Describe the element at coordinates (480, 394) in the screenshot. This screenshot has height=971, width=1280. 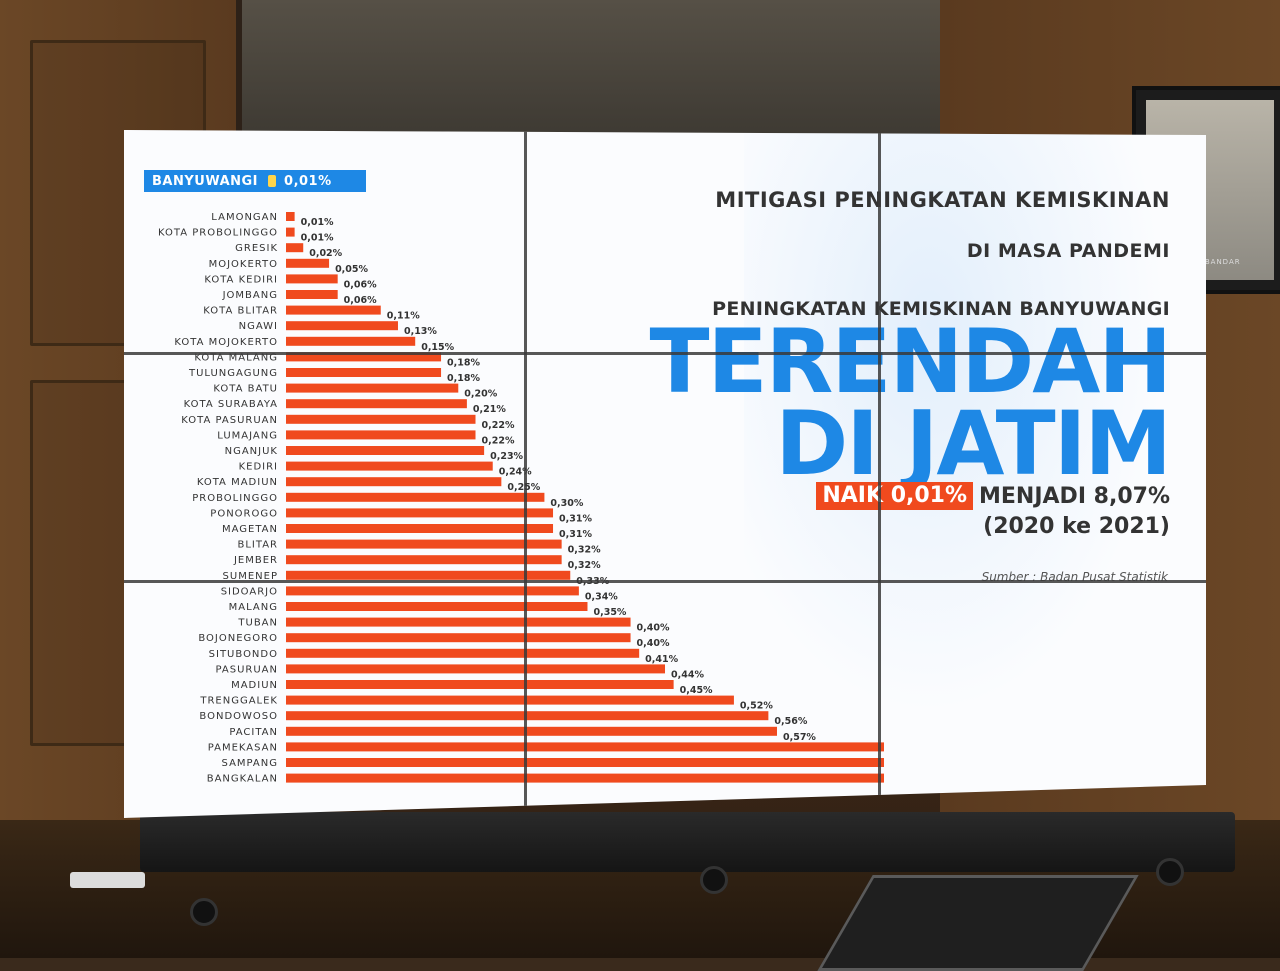
I see `data-label: 0,20%` at that location.